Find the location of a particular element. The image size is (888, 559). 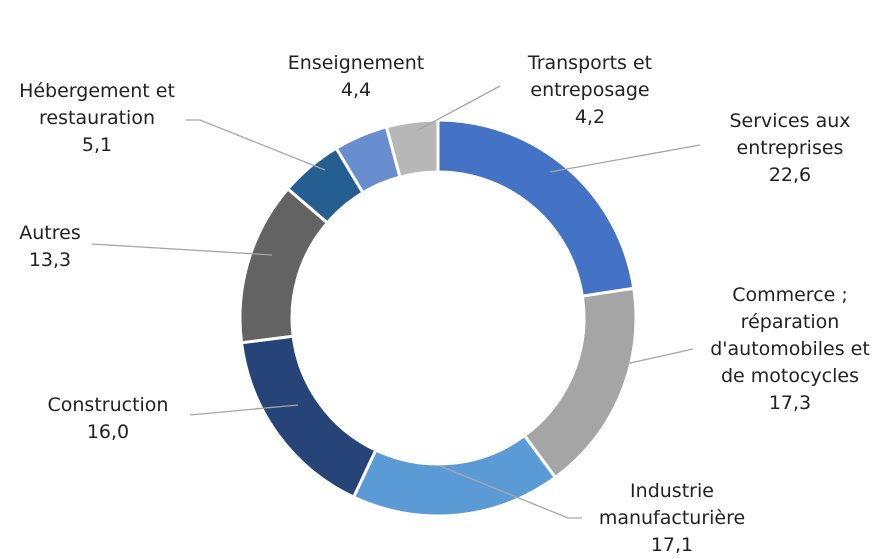

category-label: Hébergement et restauration is located at coordinates (97, 104).